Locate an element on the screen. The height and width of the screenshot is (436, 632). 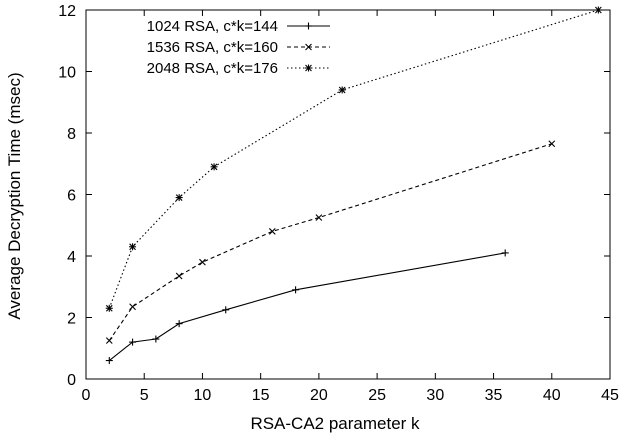
legend-label: 1024 RSA, c*k=144 is located at coordinates (212, 26).